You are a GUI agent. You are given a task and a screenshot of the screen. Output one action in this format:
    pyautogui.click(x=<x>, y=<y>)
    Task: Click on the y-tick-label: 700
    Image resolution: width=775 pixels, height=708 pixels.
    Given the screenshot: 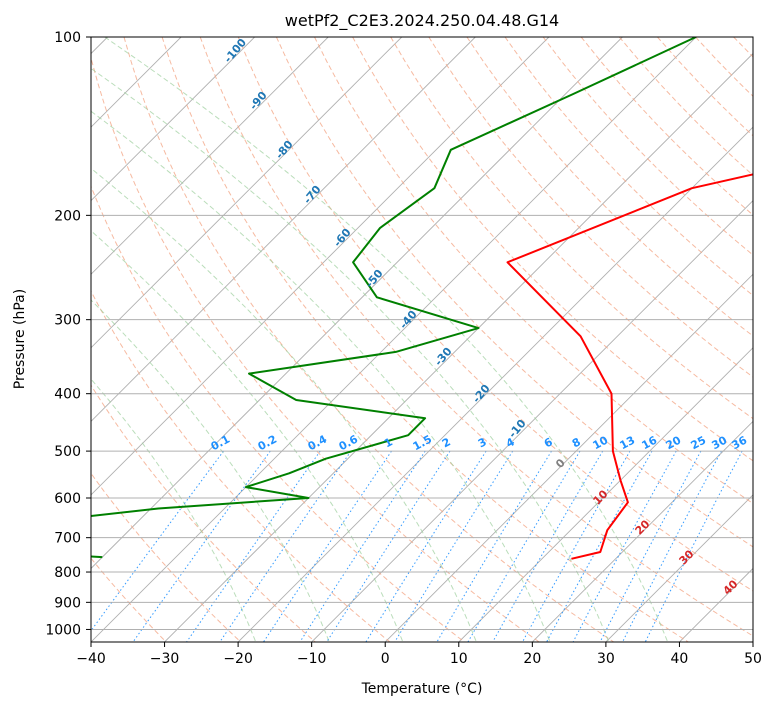 What is the action you would take?
    pyautogui.click(x=67, y=539)
    